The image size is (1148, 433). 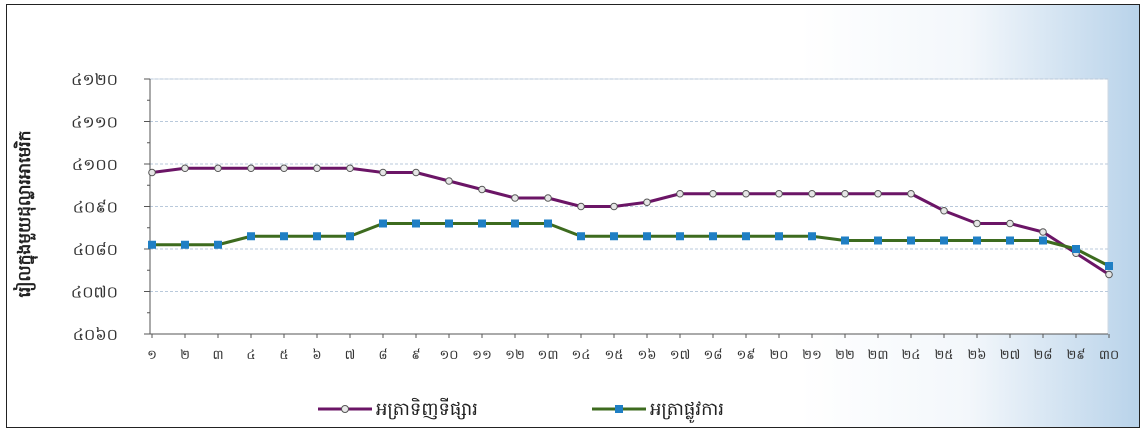 What do you see at coordinates (1075, 355) in the screenshot?
I see `x-tick-label: ២៩` at bounding box center [1075, 355].